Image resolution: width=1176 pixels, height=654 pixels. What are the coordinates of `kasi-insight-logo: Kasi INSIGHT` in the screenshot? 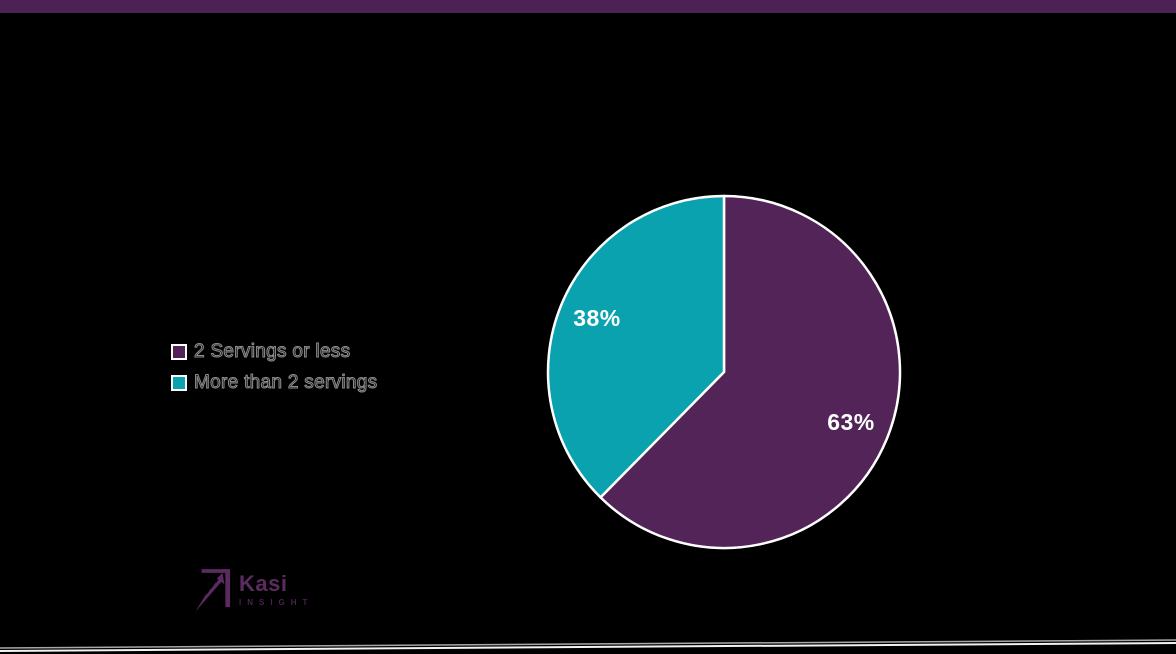 It's located at (253, 590).